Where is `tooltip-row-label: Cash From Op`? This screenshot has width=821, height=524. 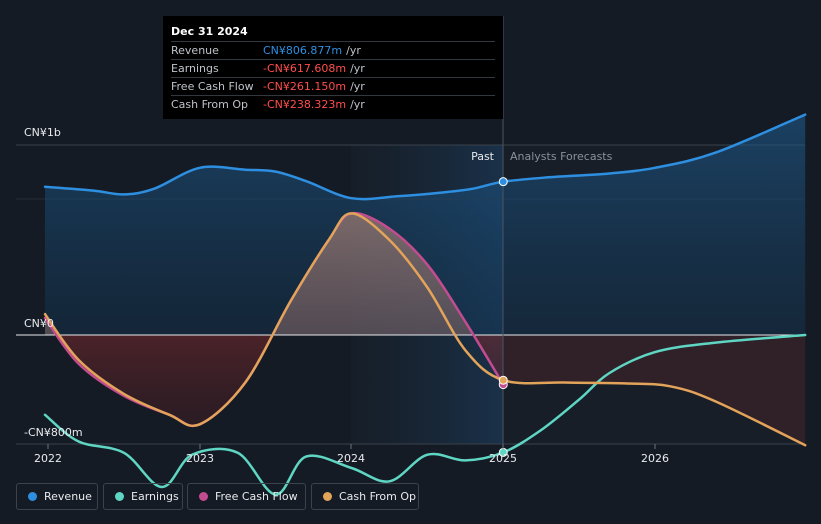 tooltip-row-label: Cash From Op is located at coordinates (210, 104).